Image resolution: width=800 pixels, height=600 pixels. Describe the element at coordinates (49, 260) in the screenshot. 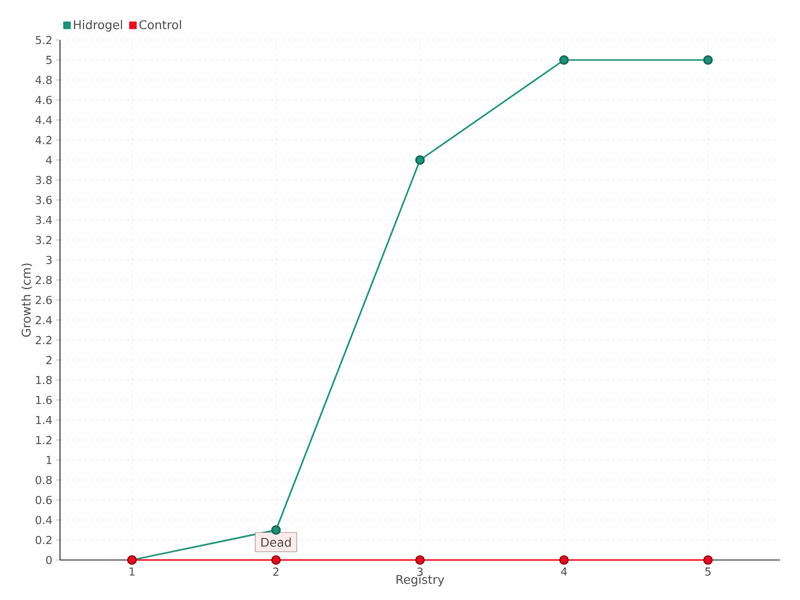

I see `y-tick-label: 3` at that location.